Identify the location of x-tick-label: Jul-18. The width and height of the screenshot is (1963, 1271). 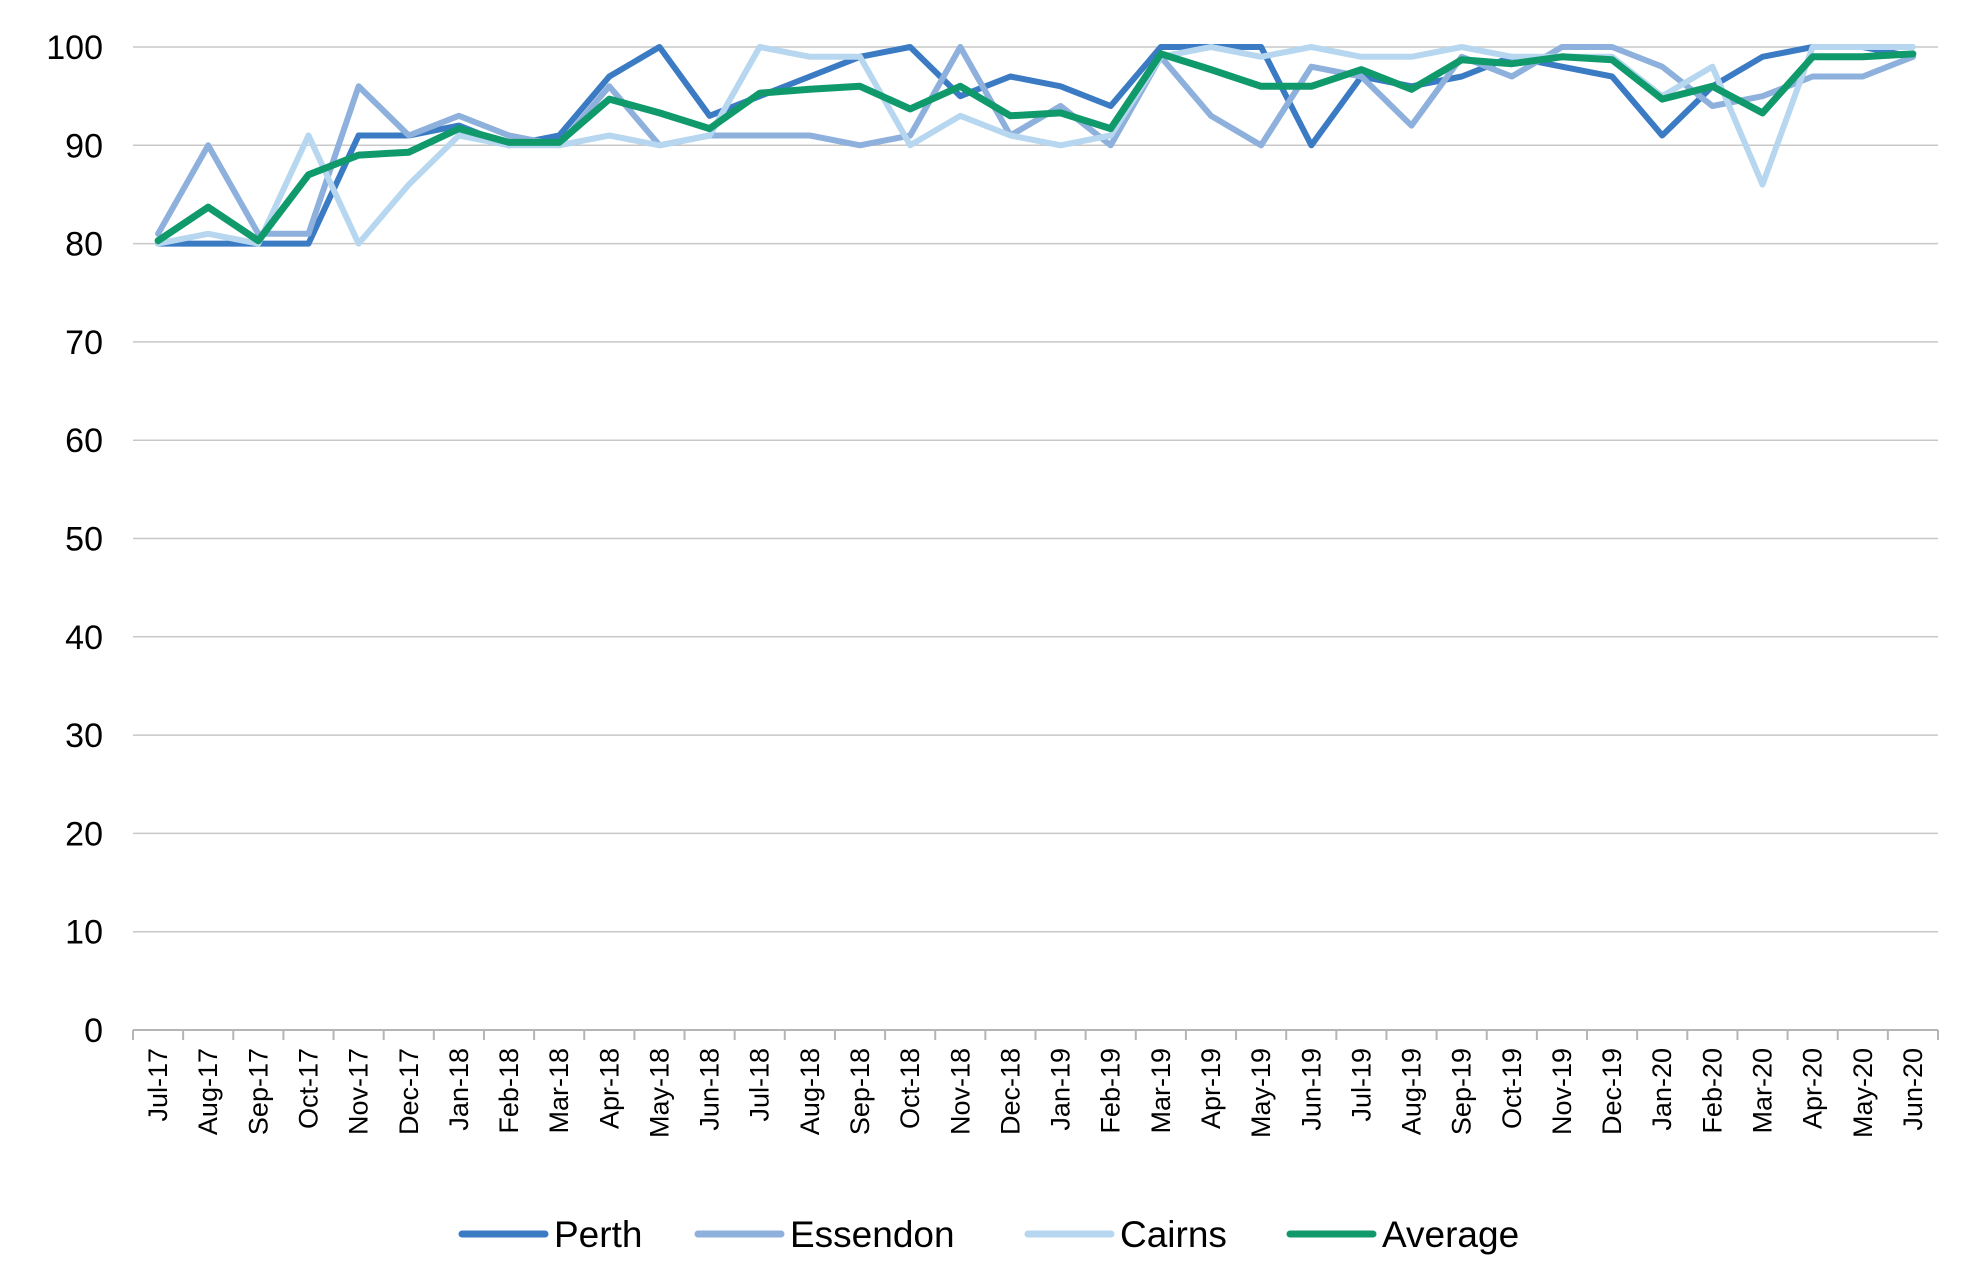
(760, 1085).